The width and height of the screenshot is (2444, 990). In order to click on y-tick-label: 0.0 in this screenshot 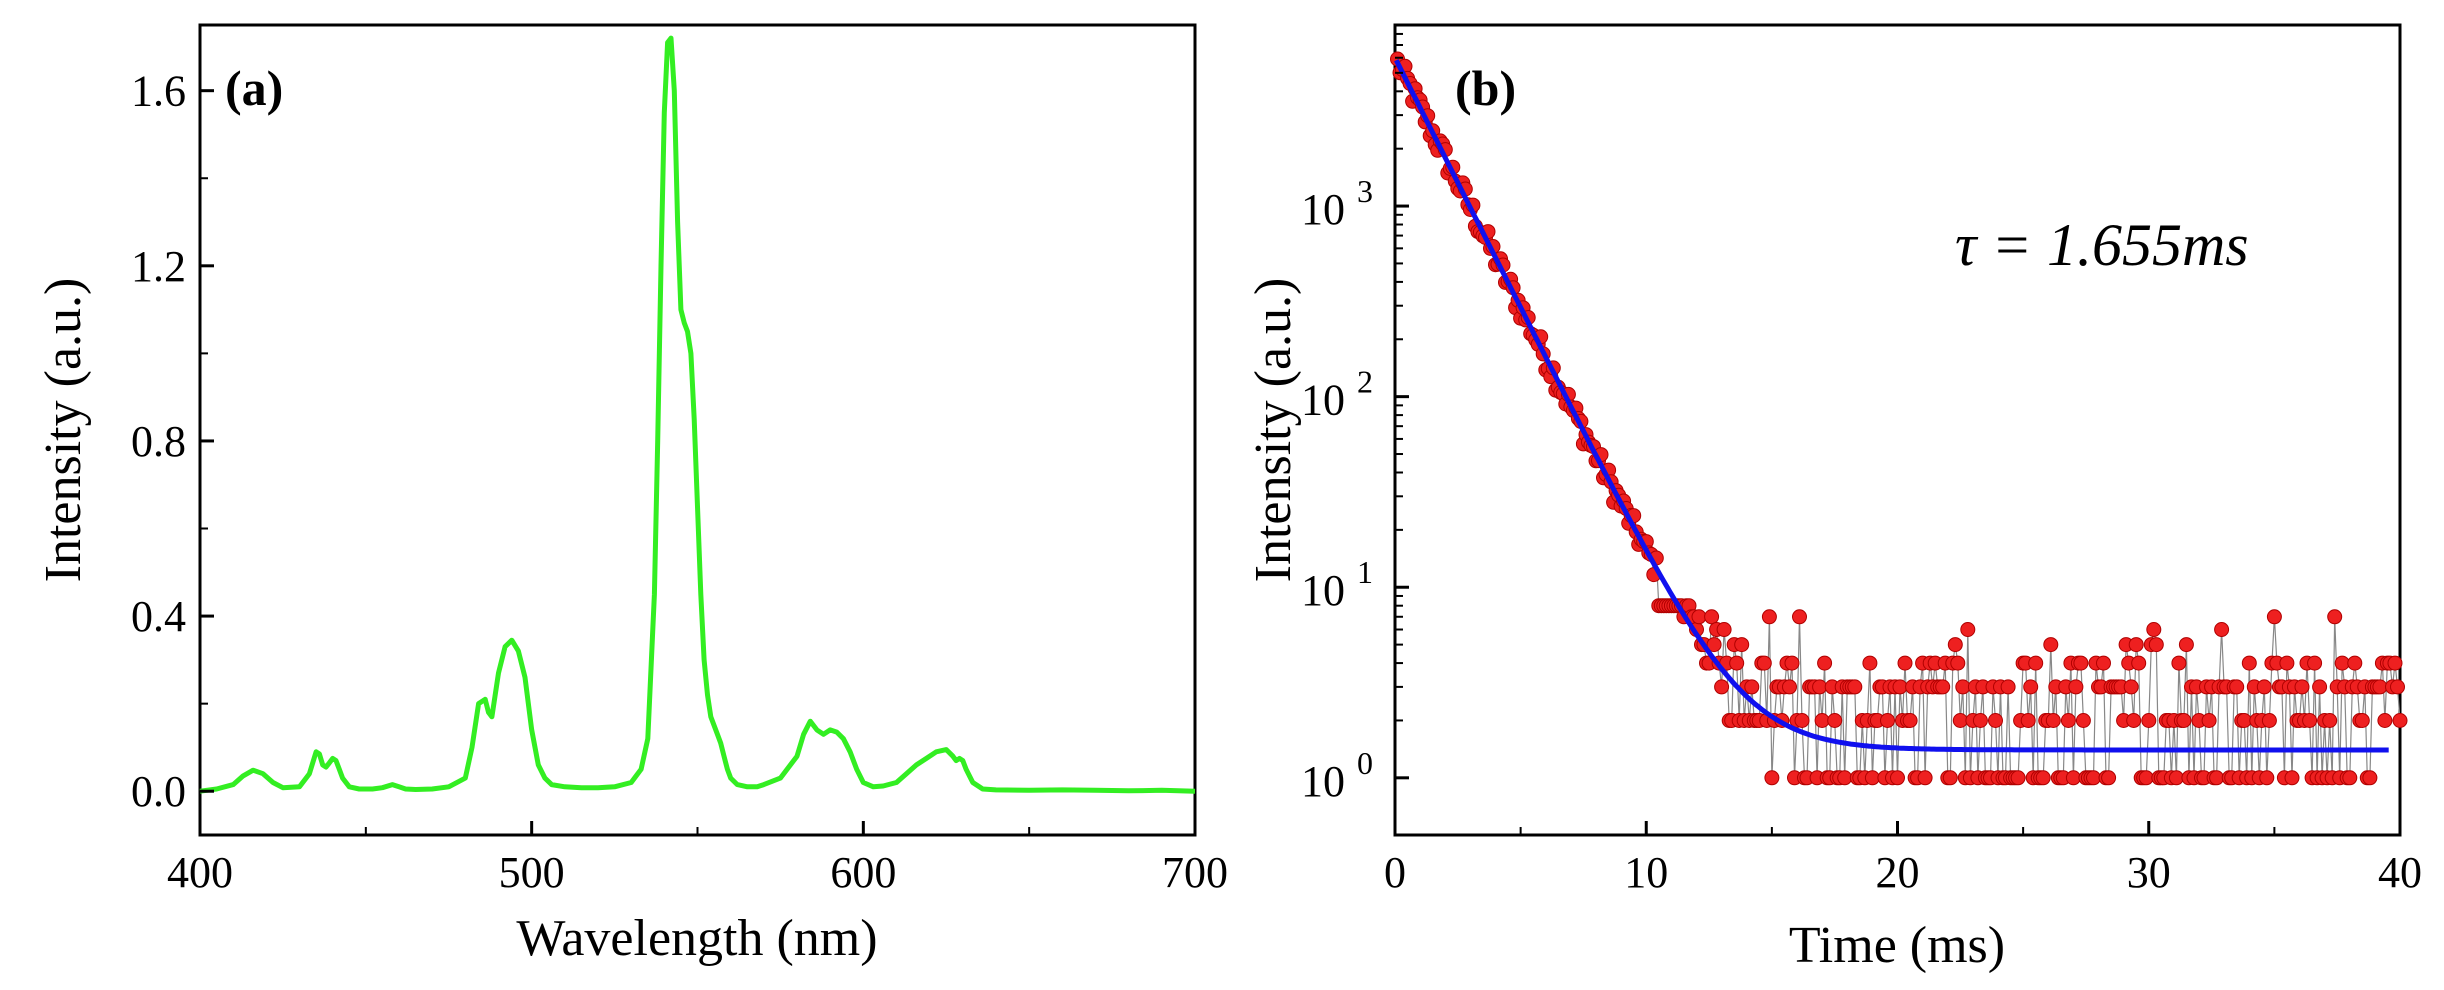, I will do `click(158, 791)`.